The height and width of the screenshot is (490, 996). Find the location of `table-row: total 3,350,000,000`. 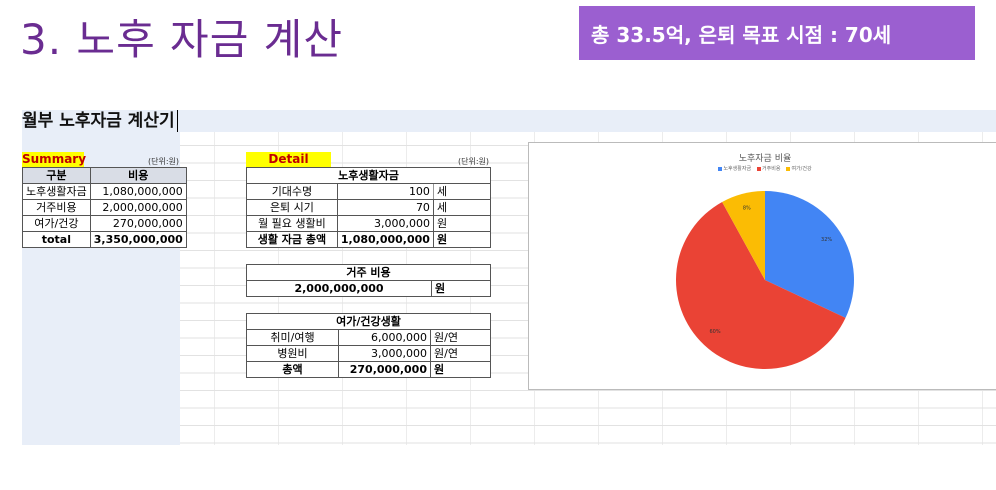

table-row: total 3,350,000,000 is located at coordinates (104, 239).